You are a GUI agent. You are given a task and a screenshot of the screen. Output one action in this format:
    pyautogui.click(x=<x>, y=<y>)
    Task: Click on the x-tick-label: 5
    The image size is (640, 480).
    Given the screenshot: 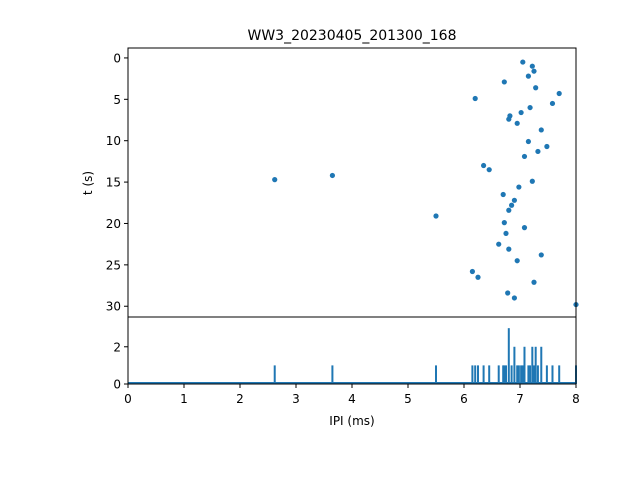 What is the action you would take?
    pyautogui.click(x=408, y=399)
    